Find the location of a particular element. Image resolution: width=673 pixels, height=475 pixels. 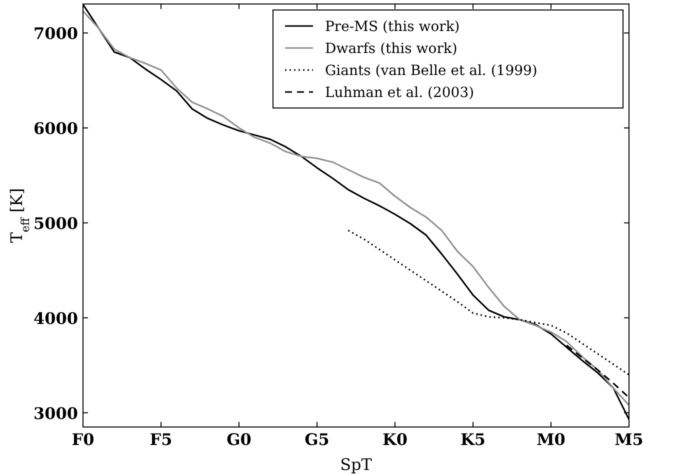

y-tick-label: 7000 is located at coordinates (55, 33).